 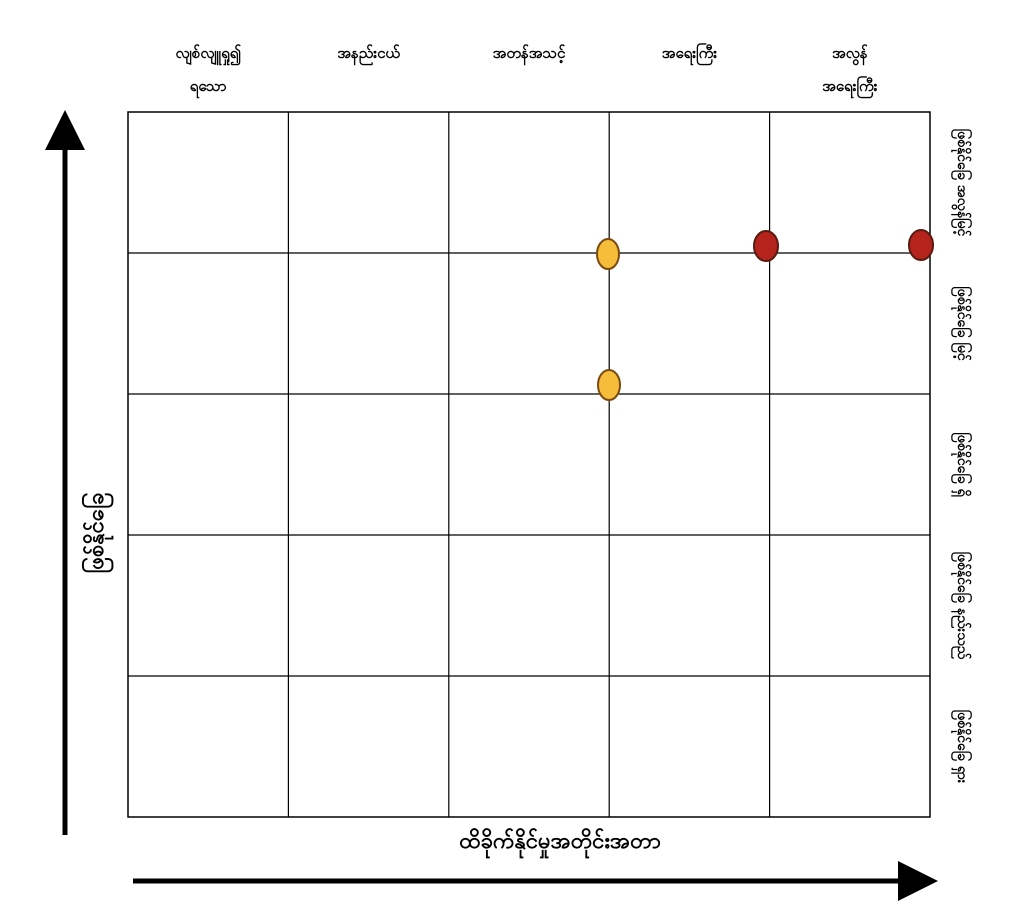 I want to click on x-axis-label: ထိခိုက်နိုင်မှုအတိုင်းအတာ, so click(x=559, y=843).